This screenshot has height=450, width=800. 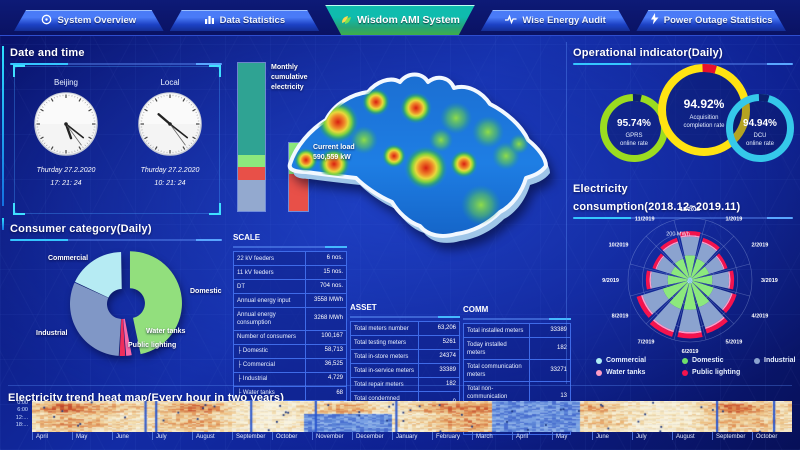 What do you see at coordinates (363, 307) in the screenshot?
I see `asset-title: ASSET` at bounding box center [363, 307].